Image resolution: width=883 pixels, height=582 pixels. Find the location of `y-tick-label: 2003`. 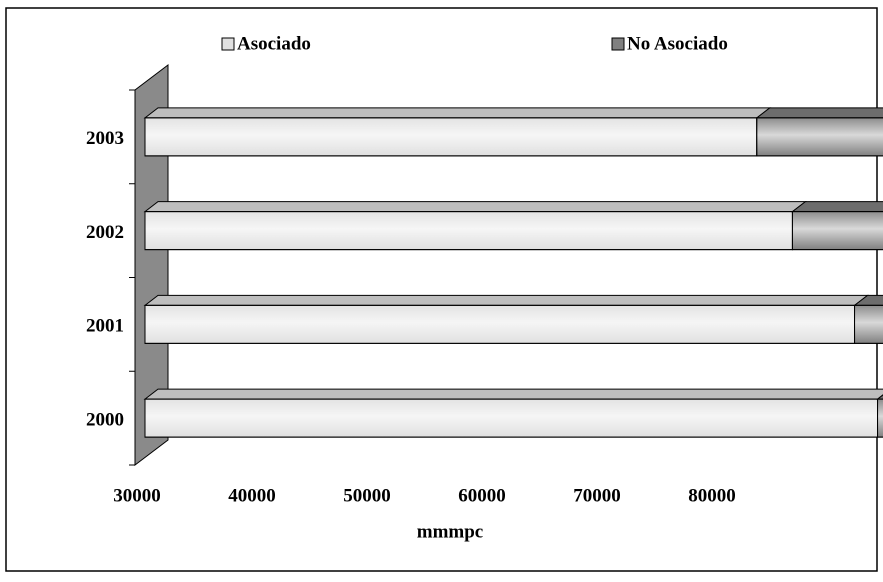

y-tick-label: 2003 is located at coordinates (105, 138).